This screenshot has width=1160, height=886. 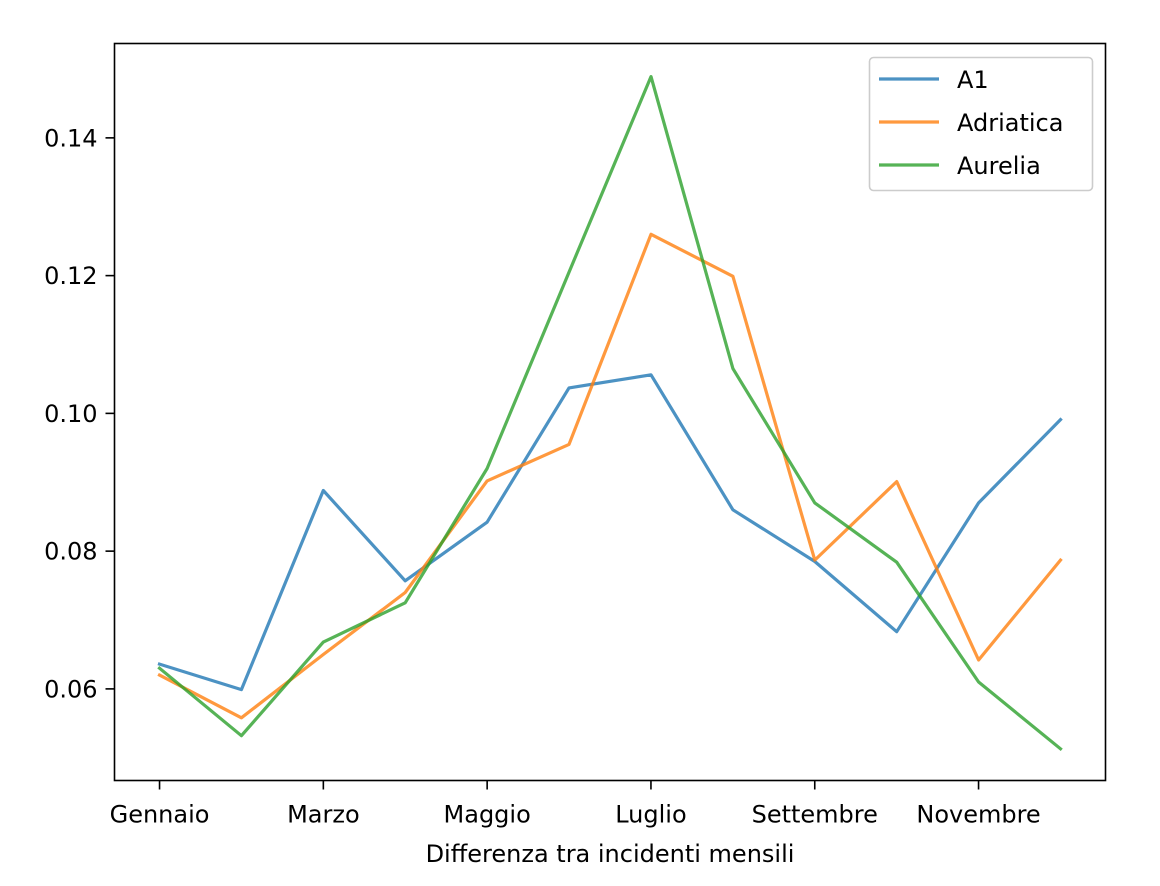 I want to click on x-tick-label: Maggio, so click(x=487, y=815).